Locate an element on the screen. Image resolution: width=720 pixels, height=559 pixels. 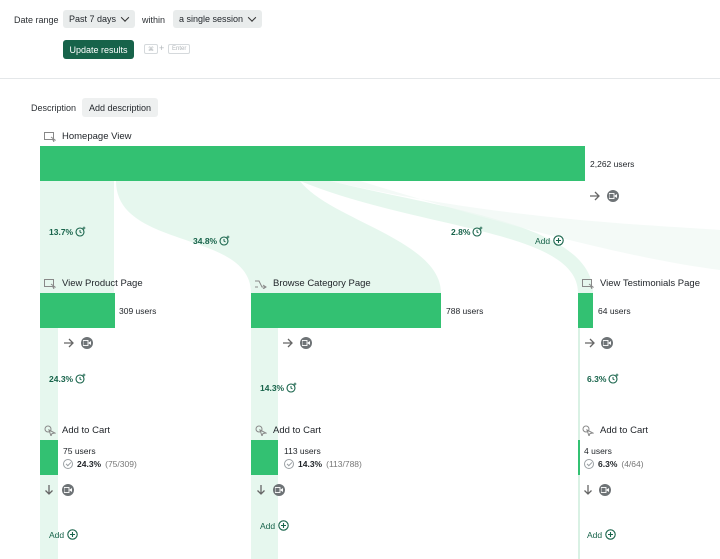
flow-product-cart-down is located at coordinates (49, 517).